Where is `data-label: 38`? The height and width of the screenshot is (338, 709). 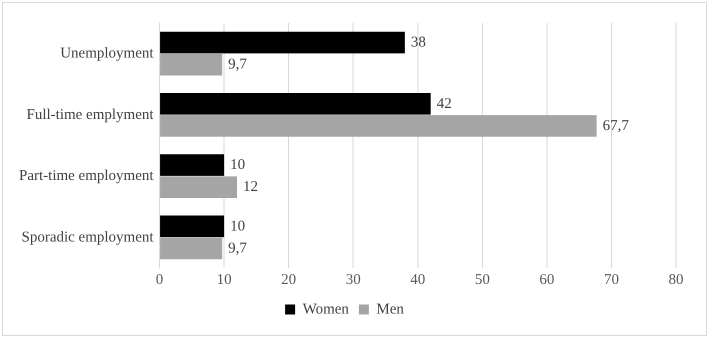 data-label: 38 is located at coordinates (418, 42).